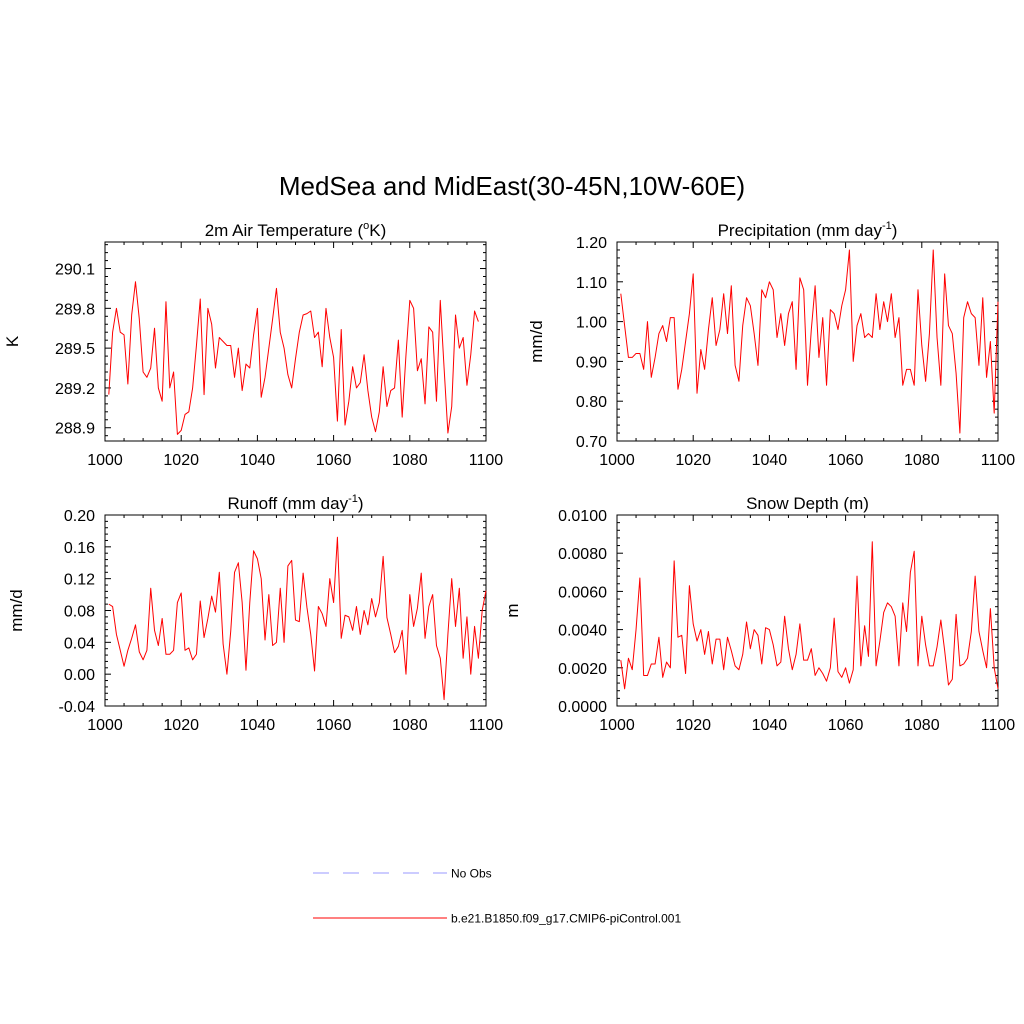  What do you see at coordinates (566, 919) in the screenshot?
I see `legend-picontrol-label: b.e21.B1850.f09_g17.CMIP6-piControl.001` at bounding box center [566, 919].